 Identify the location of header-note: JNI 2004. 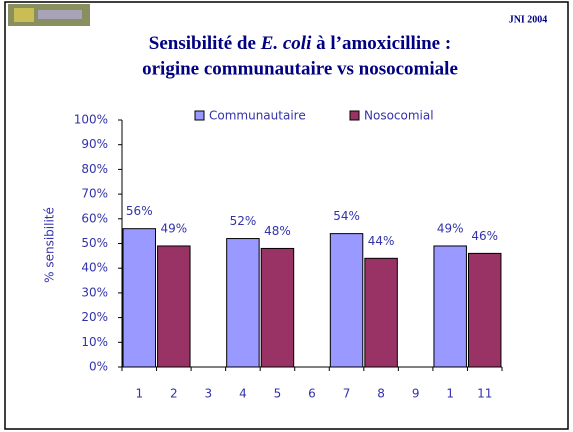
(528, 19).